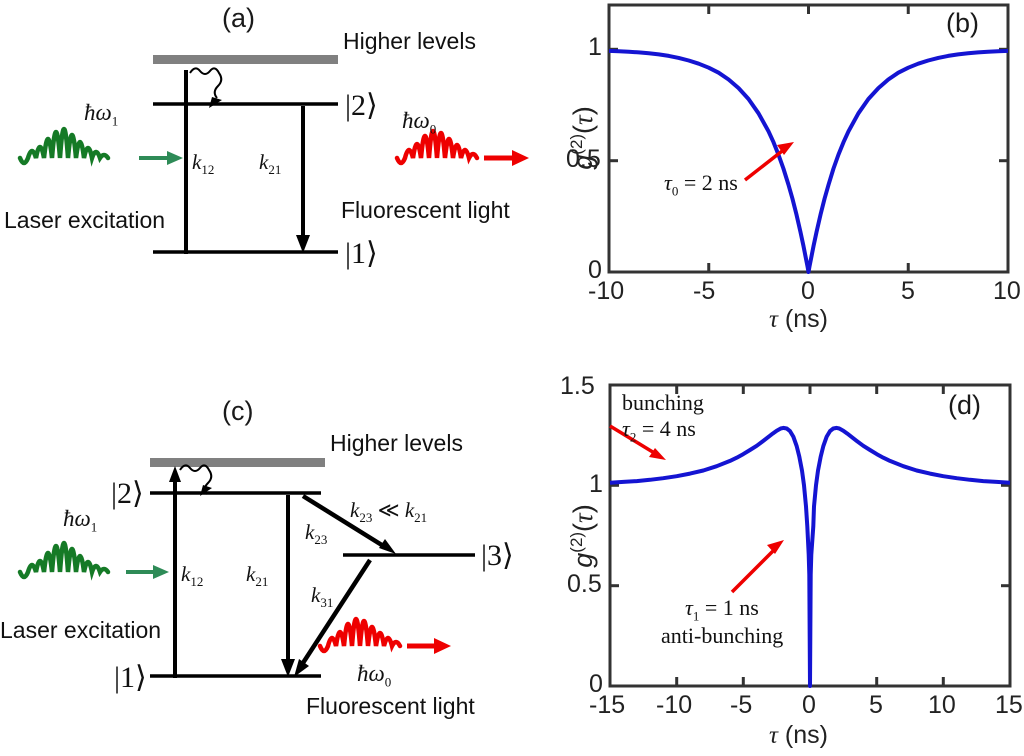 The image size is (1024, 756). What do you see at coordinates (741, 705) in the screenshot?
I see `panel-d-xtick-m5: -5` at bounding box center [741, 705].